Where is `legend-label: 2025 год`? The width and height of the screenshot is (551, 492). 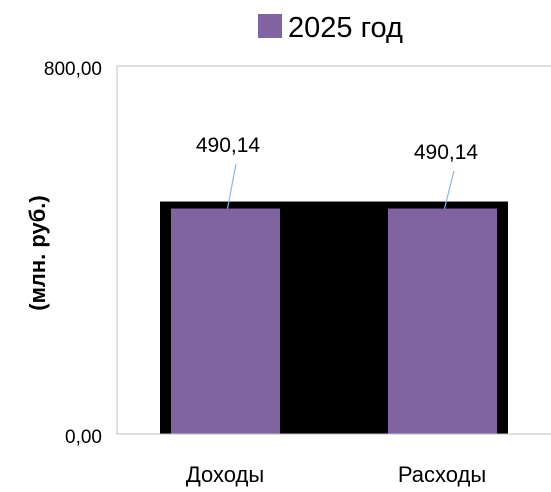
legend-label: 2025 год is located at coordinates (345, 28).